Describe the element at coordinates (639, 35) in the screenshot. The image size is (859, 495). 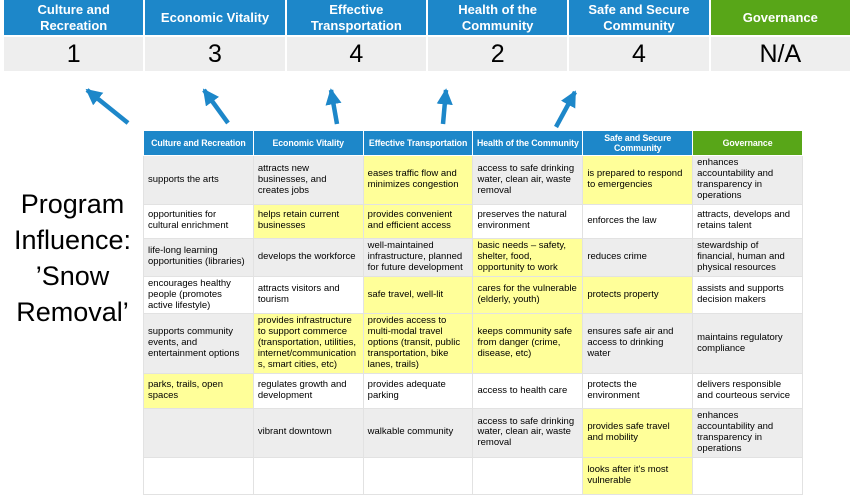
I see `summary-column-safe-and-secure-community: Safe and Secure Community 4` at that location.